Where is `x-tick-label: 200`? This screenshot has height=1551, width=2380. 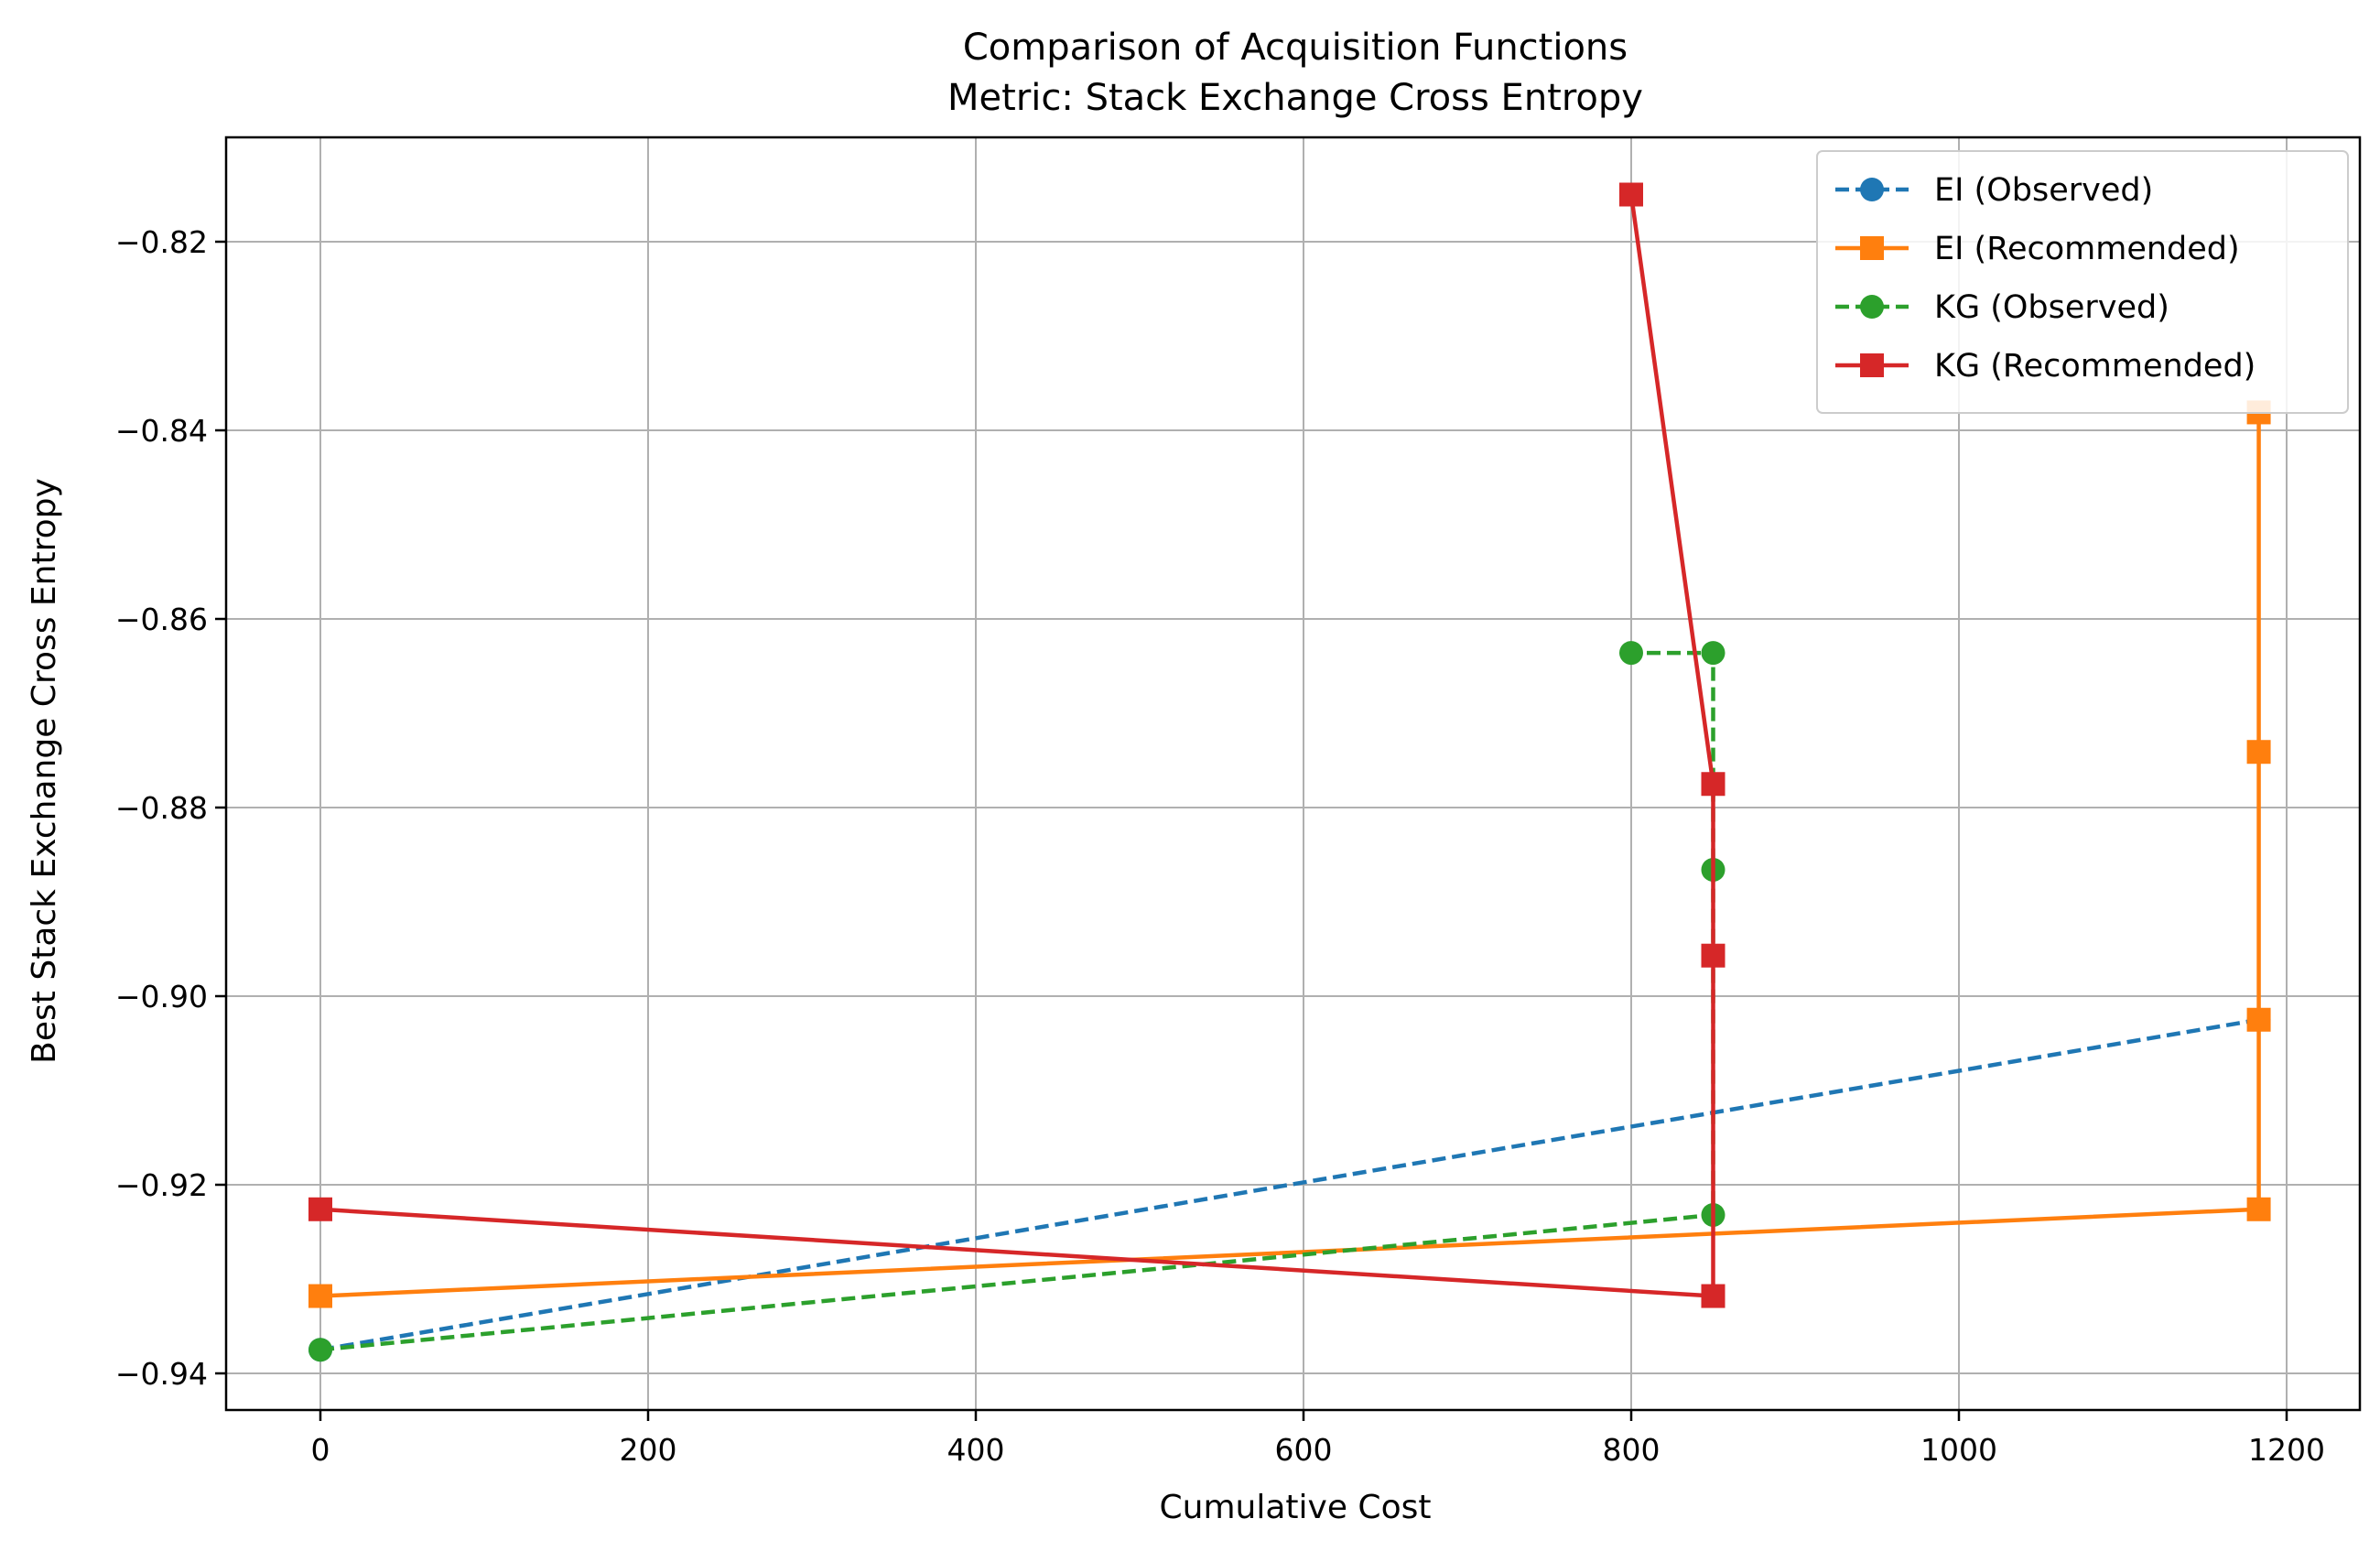
x-tick-label: 200 is located at coordinates (648, 1450).